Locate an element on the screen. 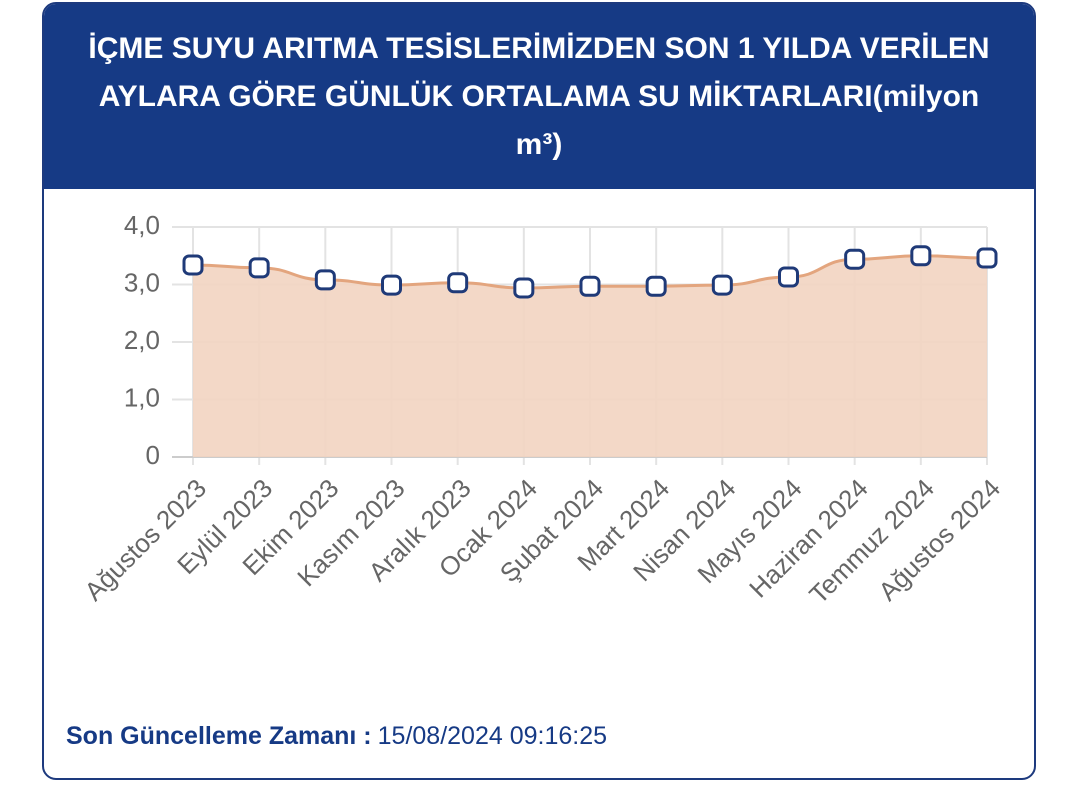 Image resolution: width=1080 pixels, height=788 pixels. y-tick-label: 0 is located at coordinates (153, 455).